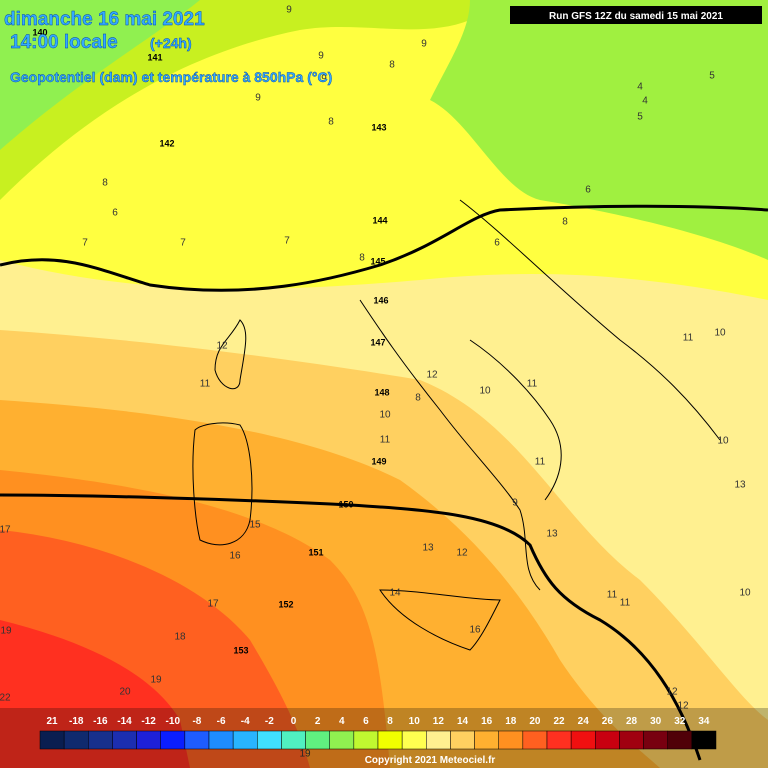  Describe the element at coordinates (608, 721) in the screenshot. I see `legend-label: 26` at that location.